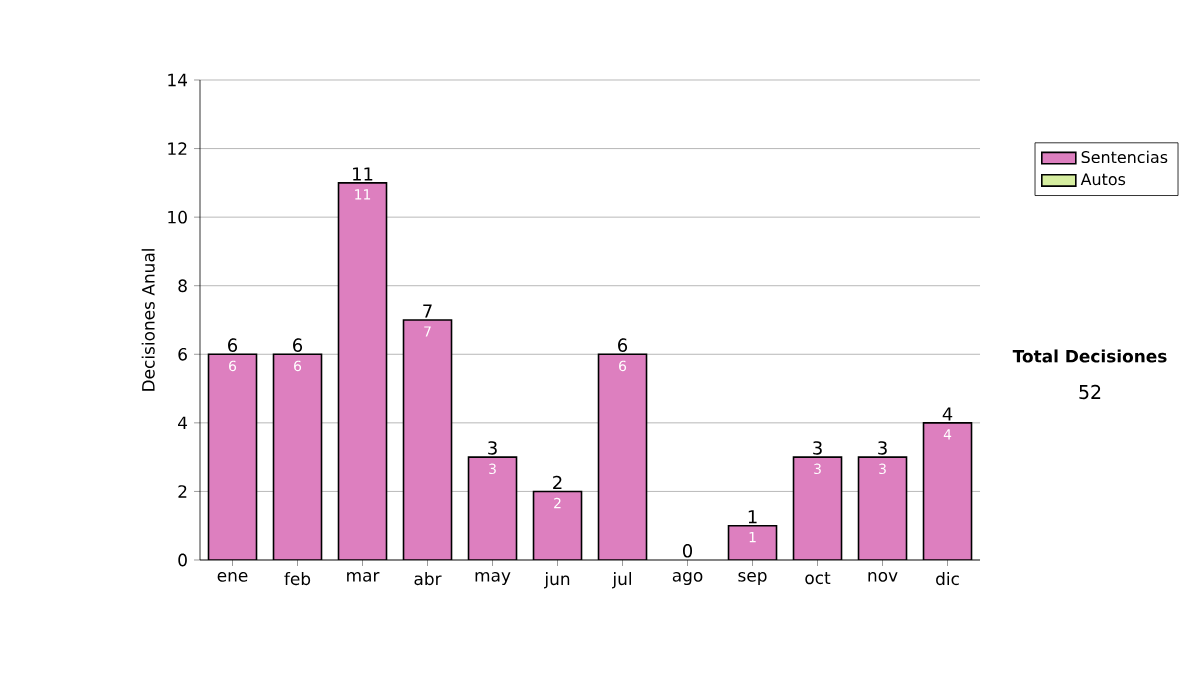  What do you see at coordinates (232, 577) in the screenshot?
I see `x-tick-label: ene` at bounding box center [232, 577].